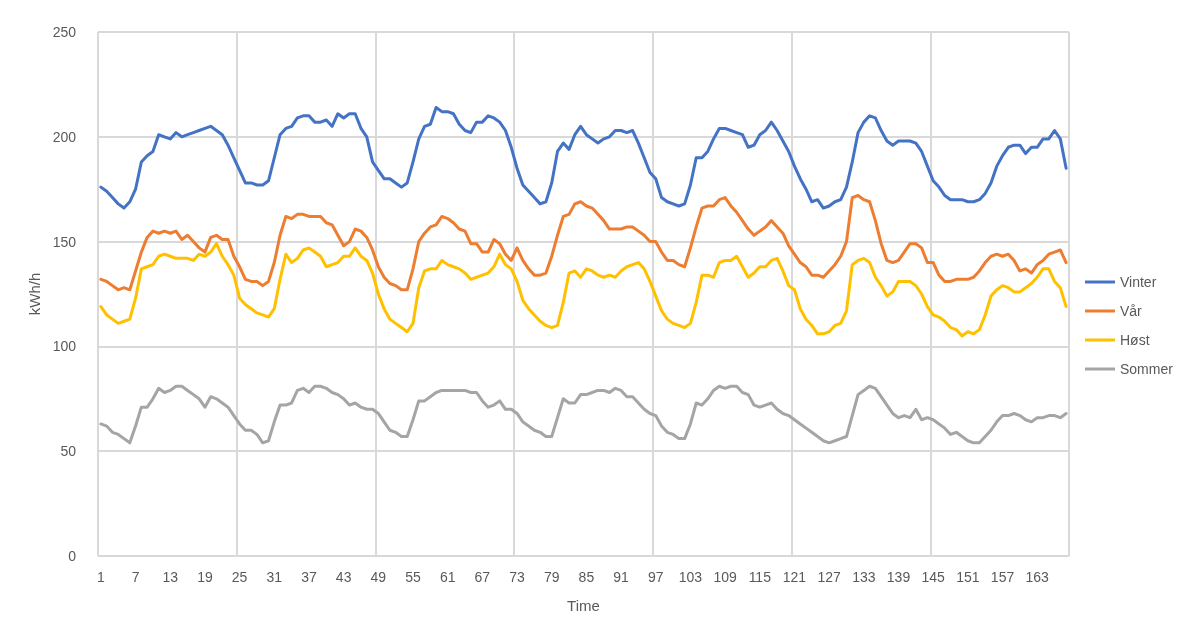 This screenshot has height=628, width=1197. What do you see at coordinates (517, 577) in the screenshot?
I see `x-tick-label: 73` at bounding box center [517, 577].